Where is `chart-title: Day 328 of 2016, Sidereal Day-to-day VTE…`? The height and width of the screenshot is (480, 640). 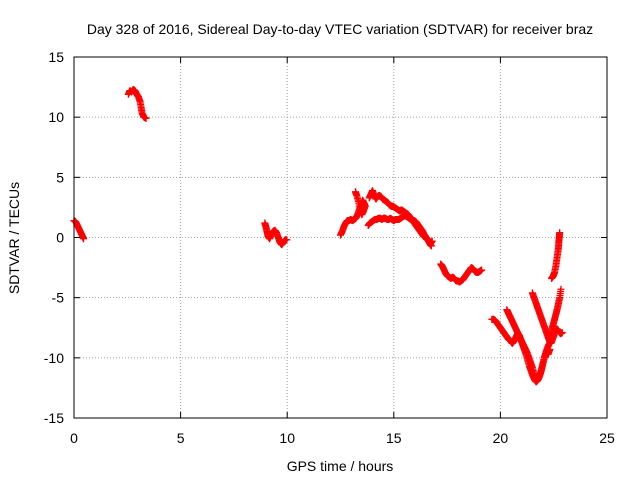 chart-title: Day 328 of 2016, Sidereal Day-to-day VTE… is located at coordinates (340, 29).